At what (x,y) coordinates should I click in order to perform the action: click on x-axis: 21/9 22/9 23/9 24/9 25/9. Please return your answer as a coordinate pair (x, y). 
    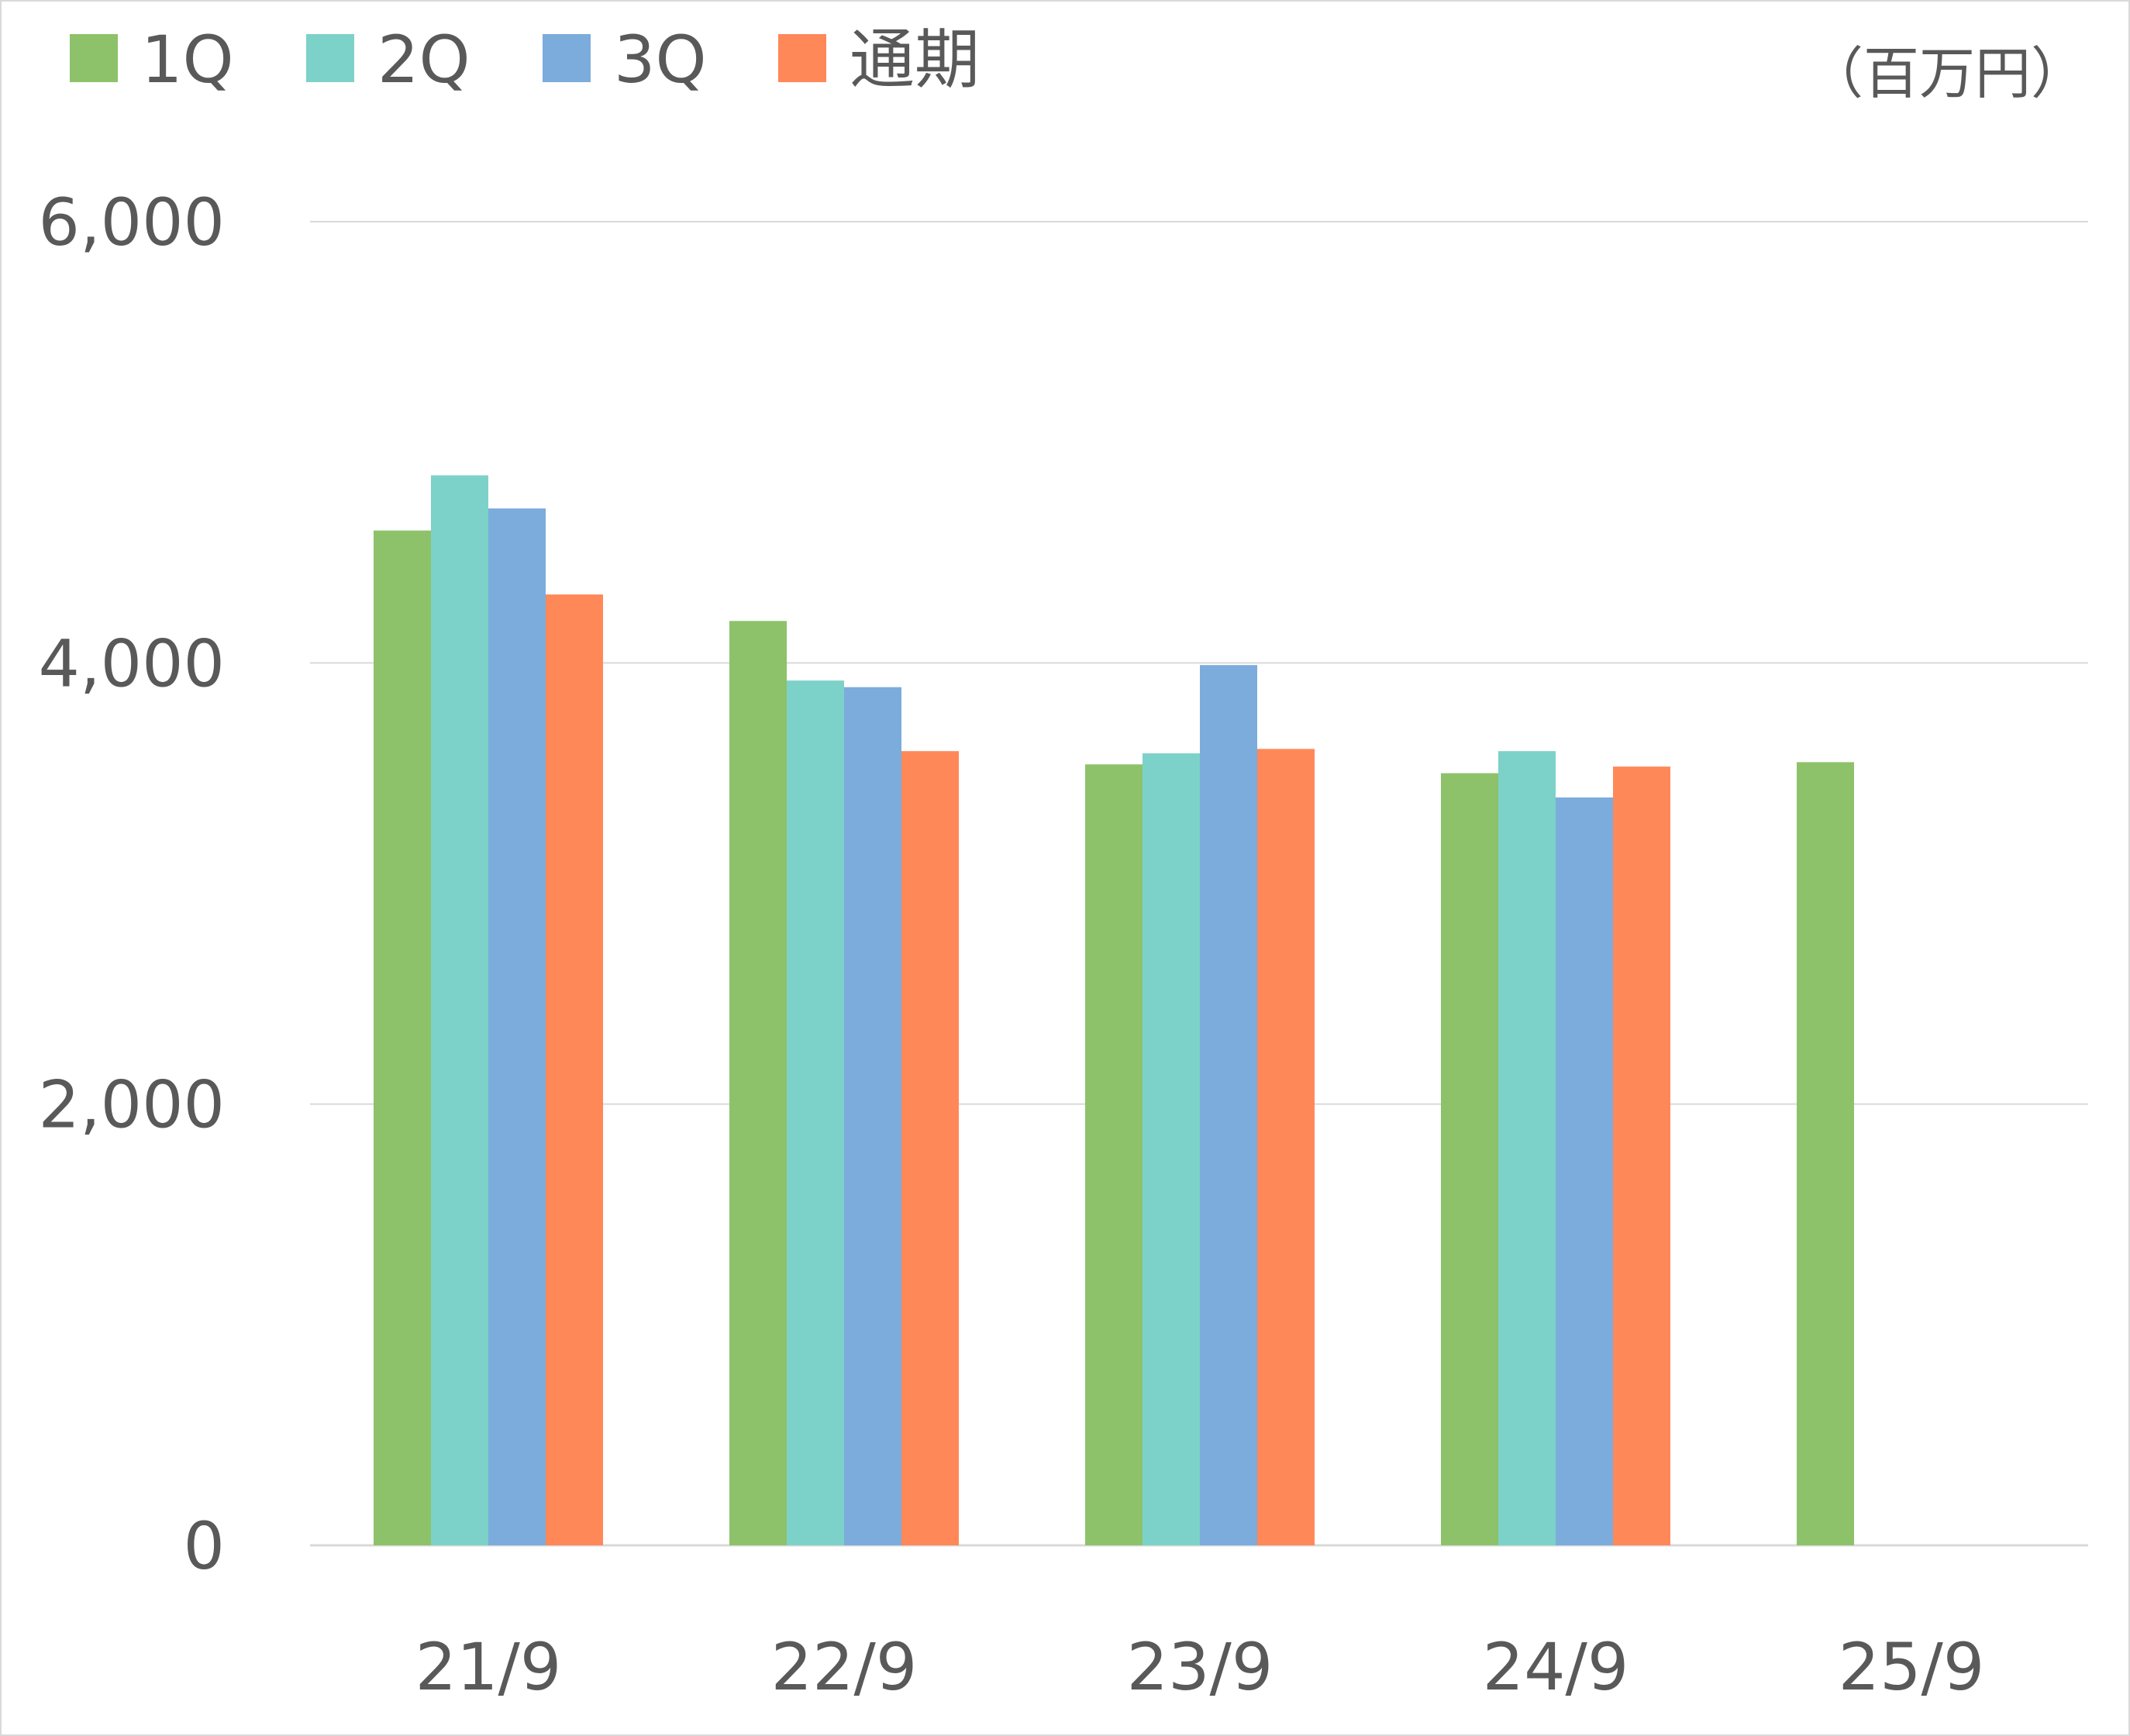
    Looking at the image, I should click on (1200, 1667).